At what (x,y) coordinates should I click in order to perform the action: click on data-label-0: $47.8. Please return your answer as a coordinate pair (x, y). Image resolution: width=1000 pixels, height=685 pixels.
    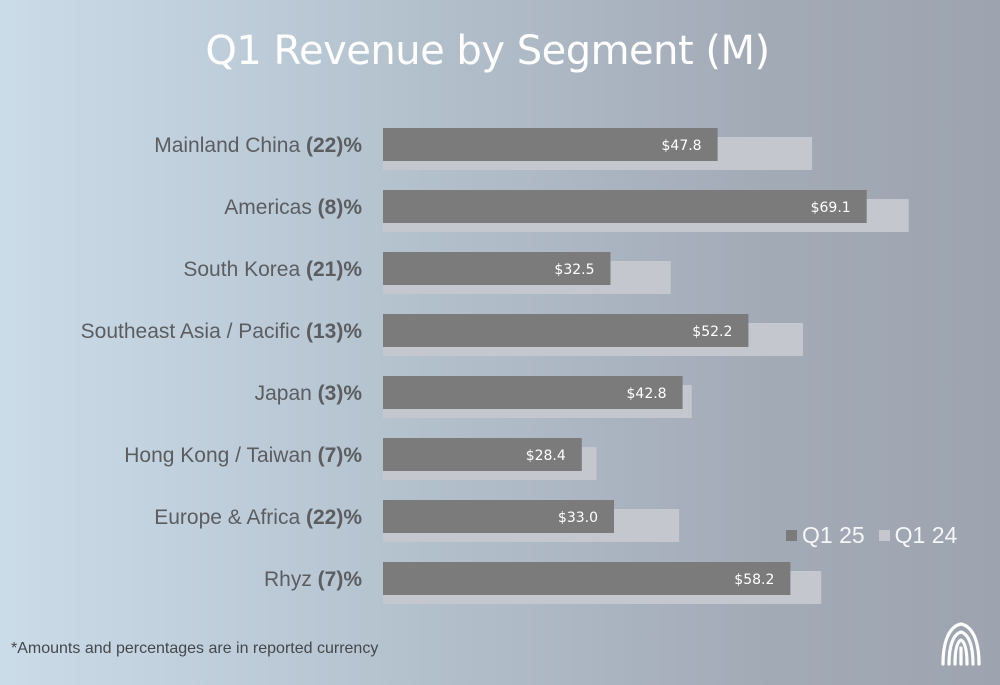
    Looking at the image, I should click on (682, 146).